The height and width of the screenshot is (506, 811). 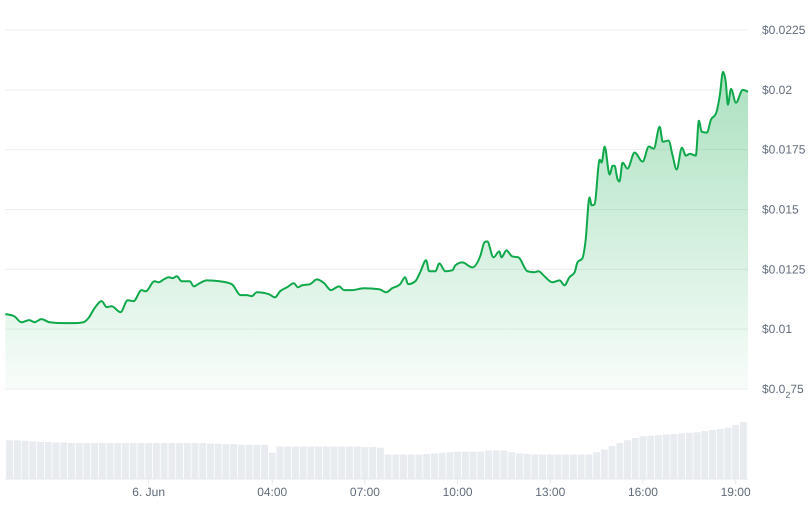 What do you see at coordinates (149, 492) in the screenshot?
I see `x-tick-label: 6. Jun` at bounding box center [149, 492].